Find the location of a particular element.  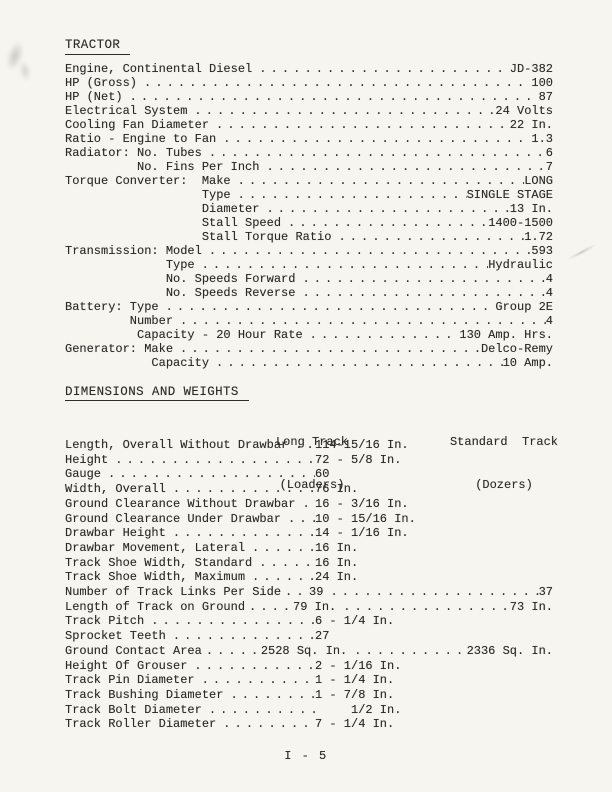

spec-value-long-track: 7 - 1/4 In. is located at coordinates (355, 724).